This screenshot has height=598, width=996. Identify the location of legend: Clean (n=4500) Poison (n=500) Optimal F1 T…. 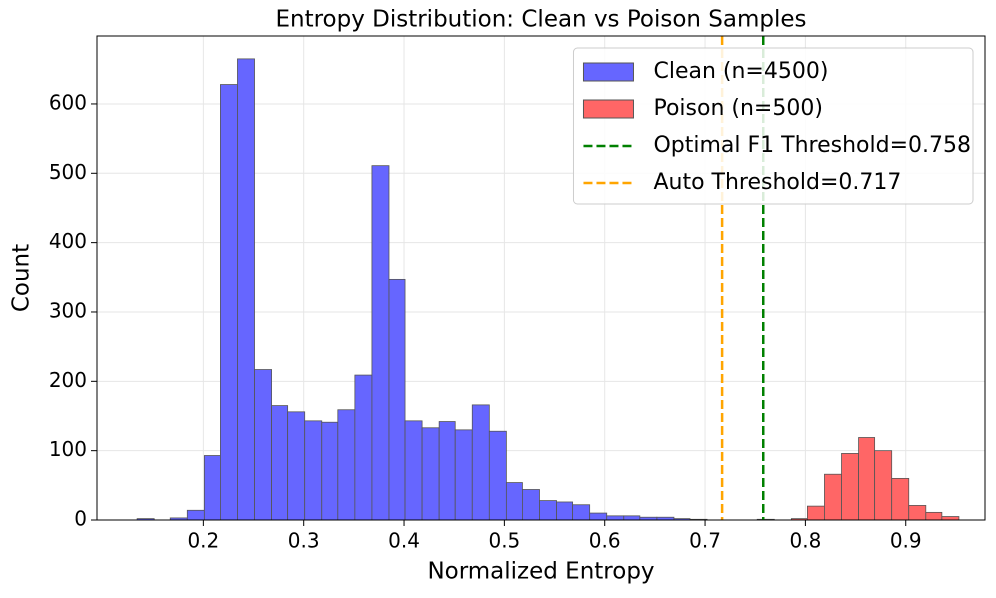
(773, 126).